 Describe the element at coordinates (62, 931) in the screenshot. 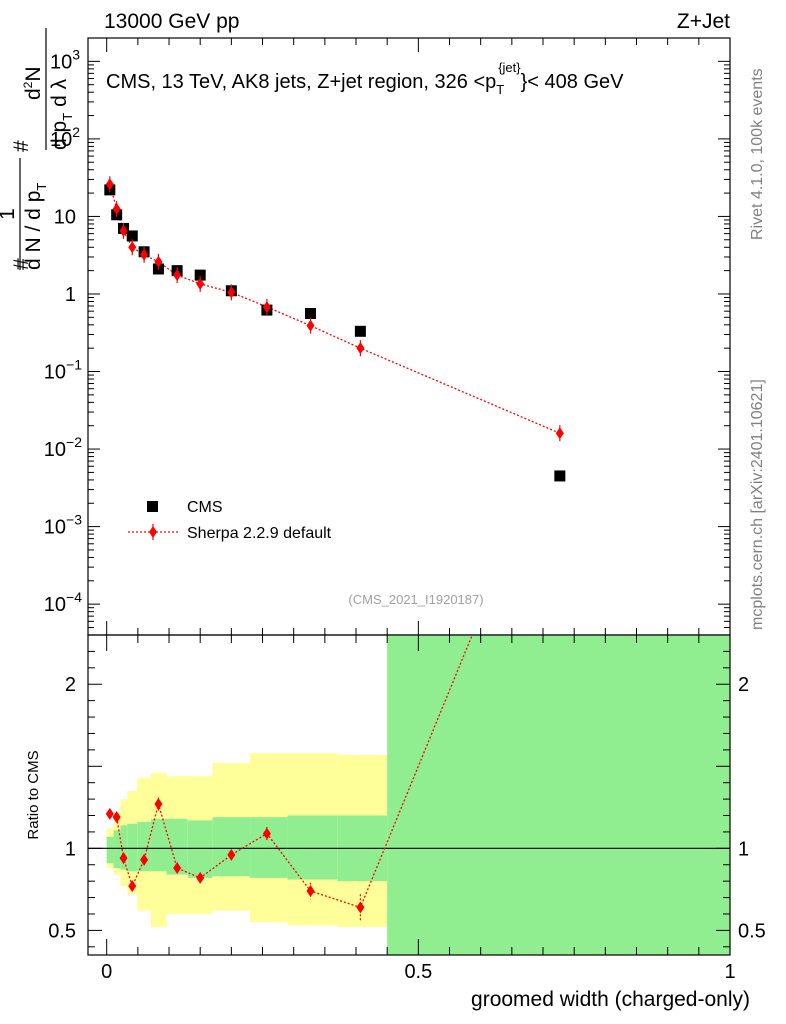

I see `ratio-y-tick-label-left: 0.5` at that location.